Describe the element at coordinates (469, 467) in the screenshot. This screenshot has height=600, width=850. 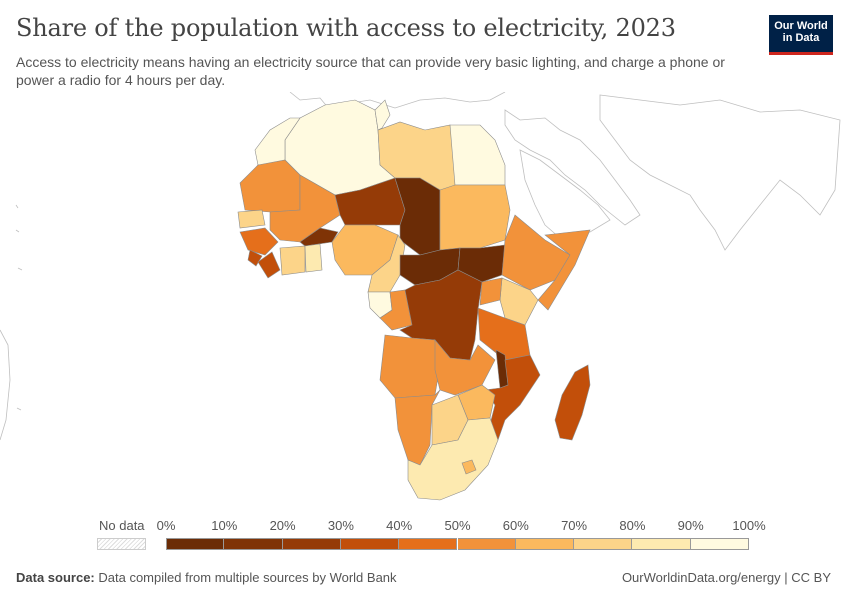
I see `country-lesotho` at that location.